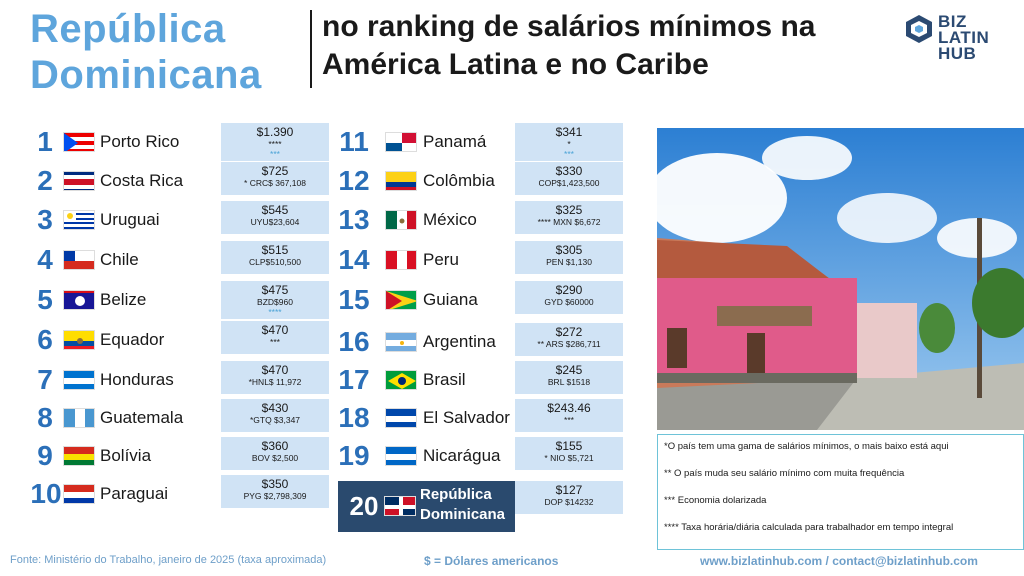  Describe the element at coordinates (46, 493) in the screenshot. I see `rank-number: 10` at that location.